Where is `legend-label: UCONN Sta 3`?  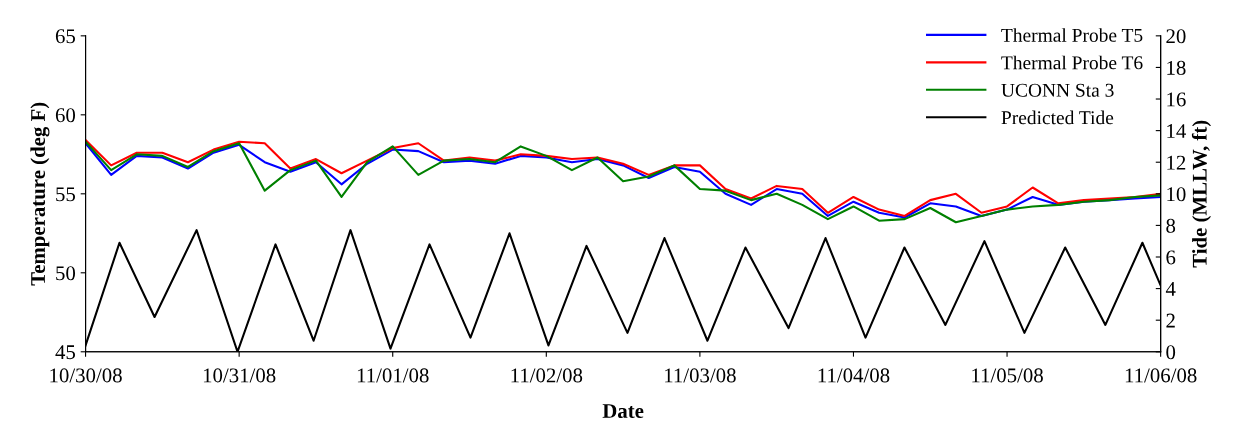 legend-label: UCONN Sta 3 is located at coordinates (1057, 90).